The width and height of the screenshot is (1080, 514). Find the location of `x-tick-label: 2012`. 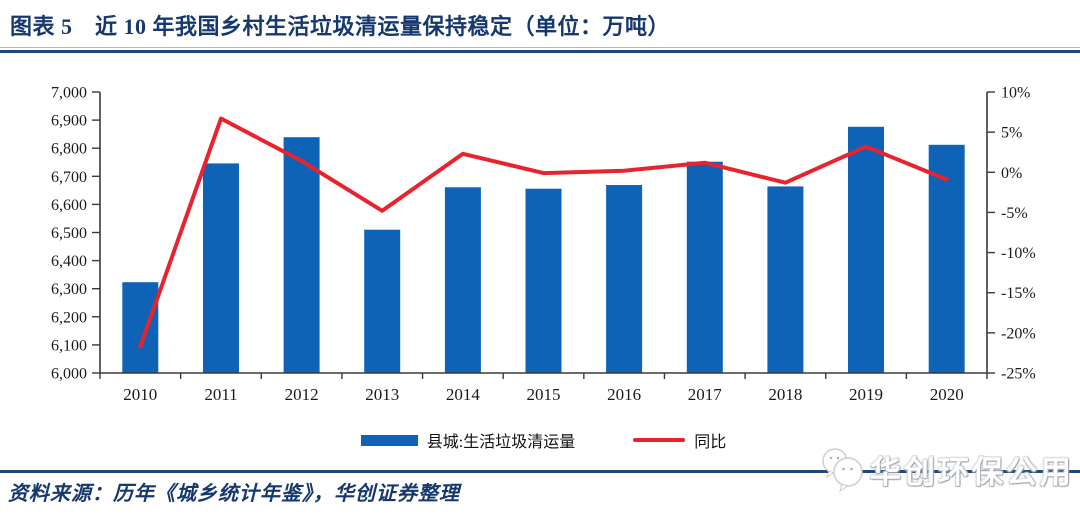

x-tick-label: 2012 is located at coordinates (302, 394).